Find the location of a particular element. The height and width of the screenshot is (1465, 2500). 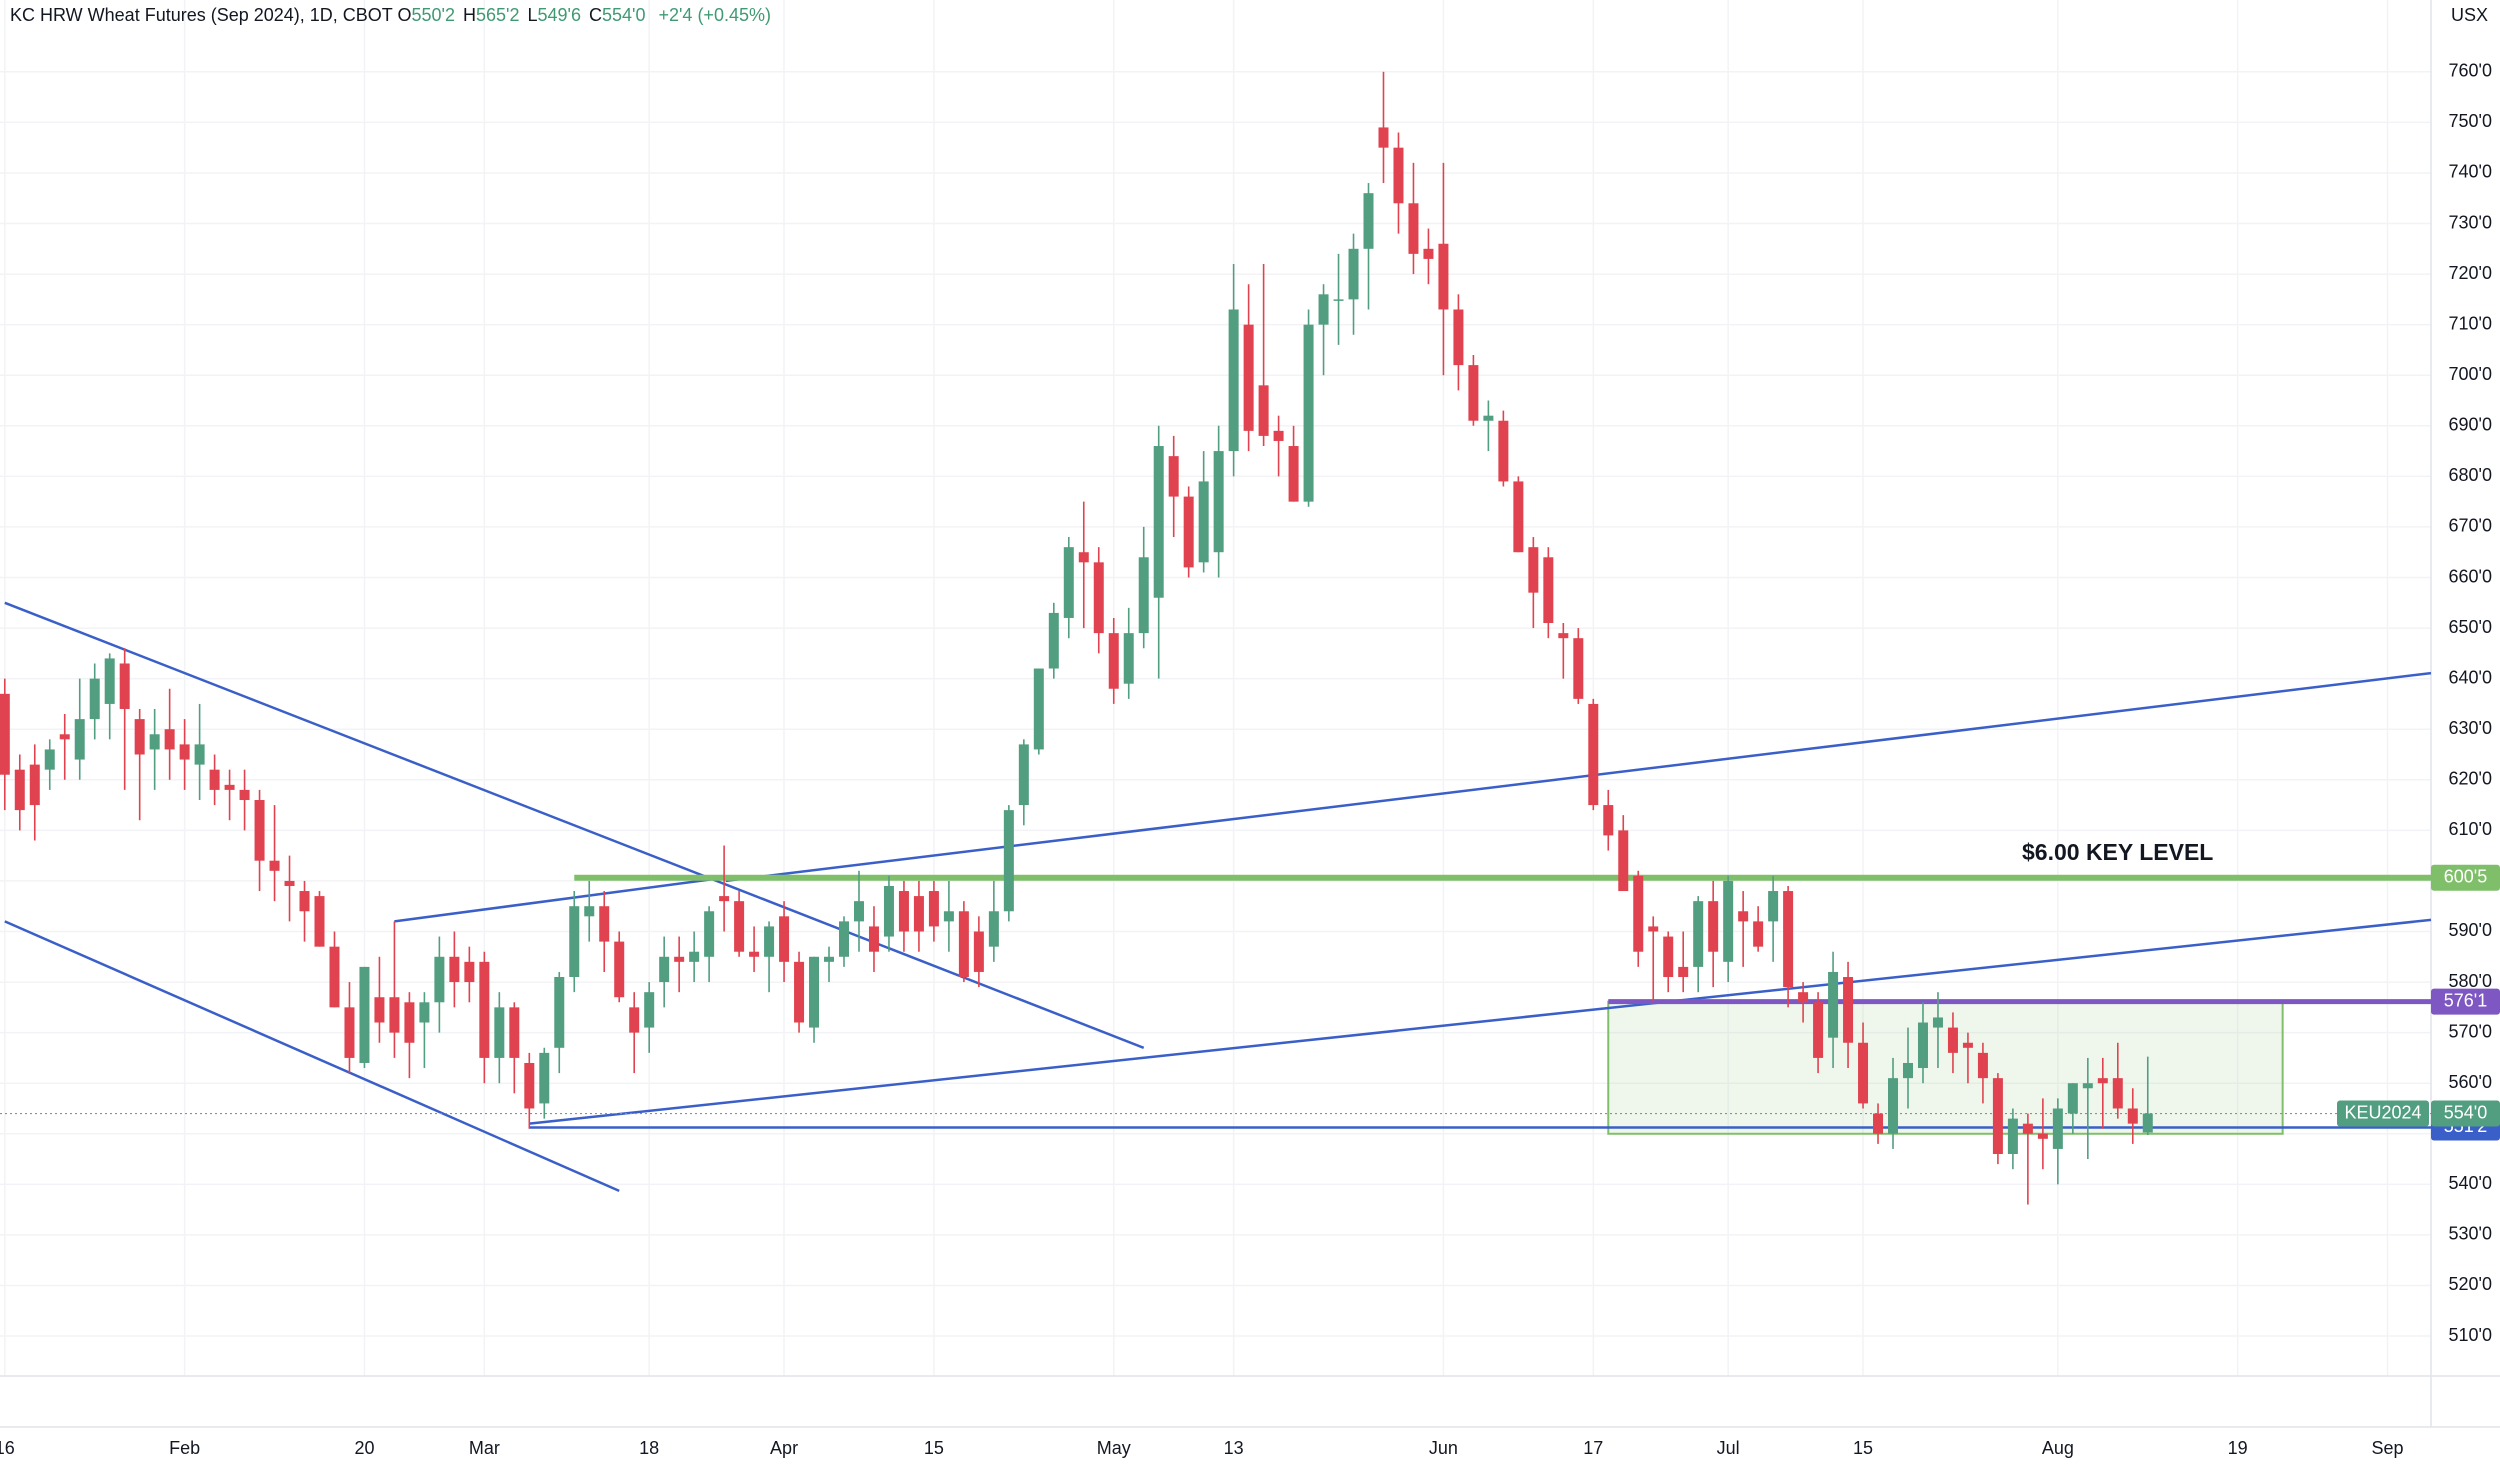

level-label-box is located at coordinates (2465, 877).